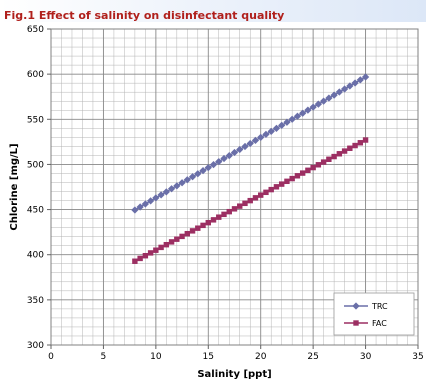  I want to click on x-tick-label: 25, so click(312, 357).